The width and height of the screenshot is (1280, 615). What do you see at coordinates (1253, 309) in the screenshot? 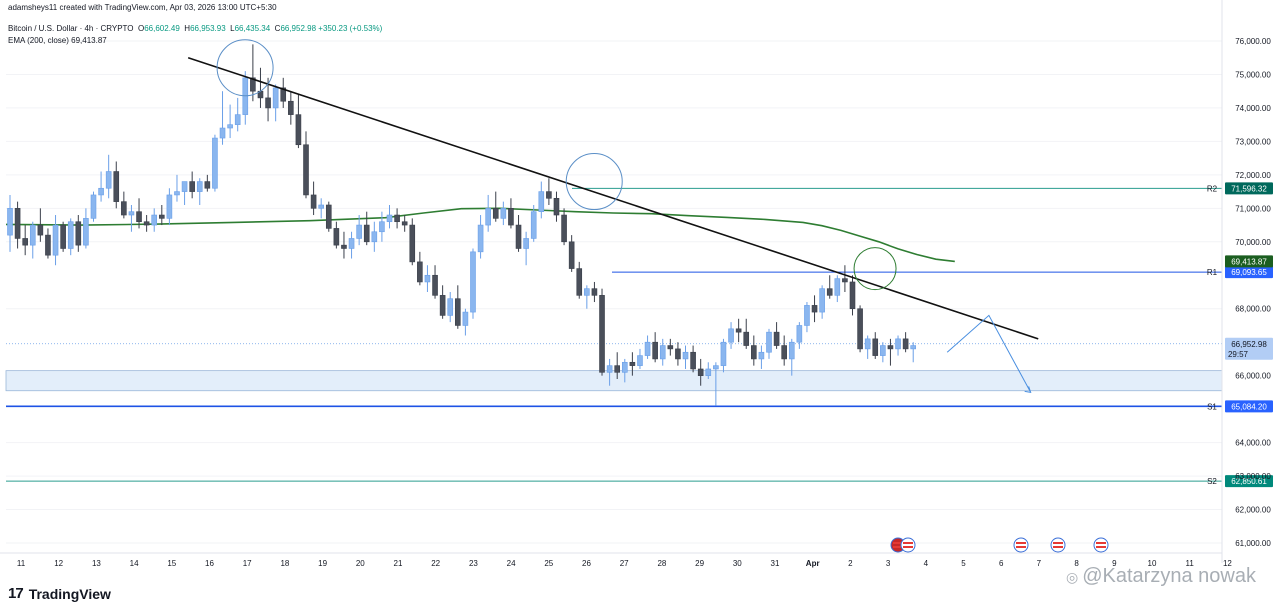
I see `price-tick-label: 68,000.00` at bounding box center [1253, 309].